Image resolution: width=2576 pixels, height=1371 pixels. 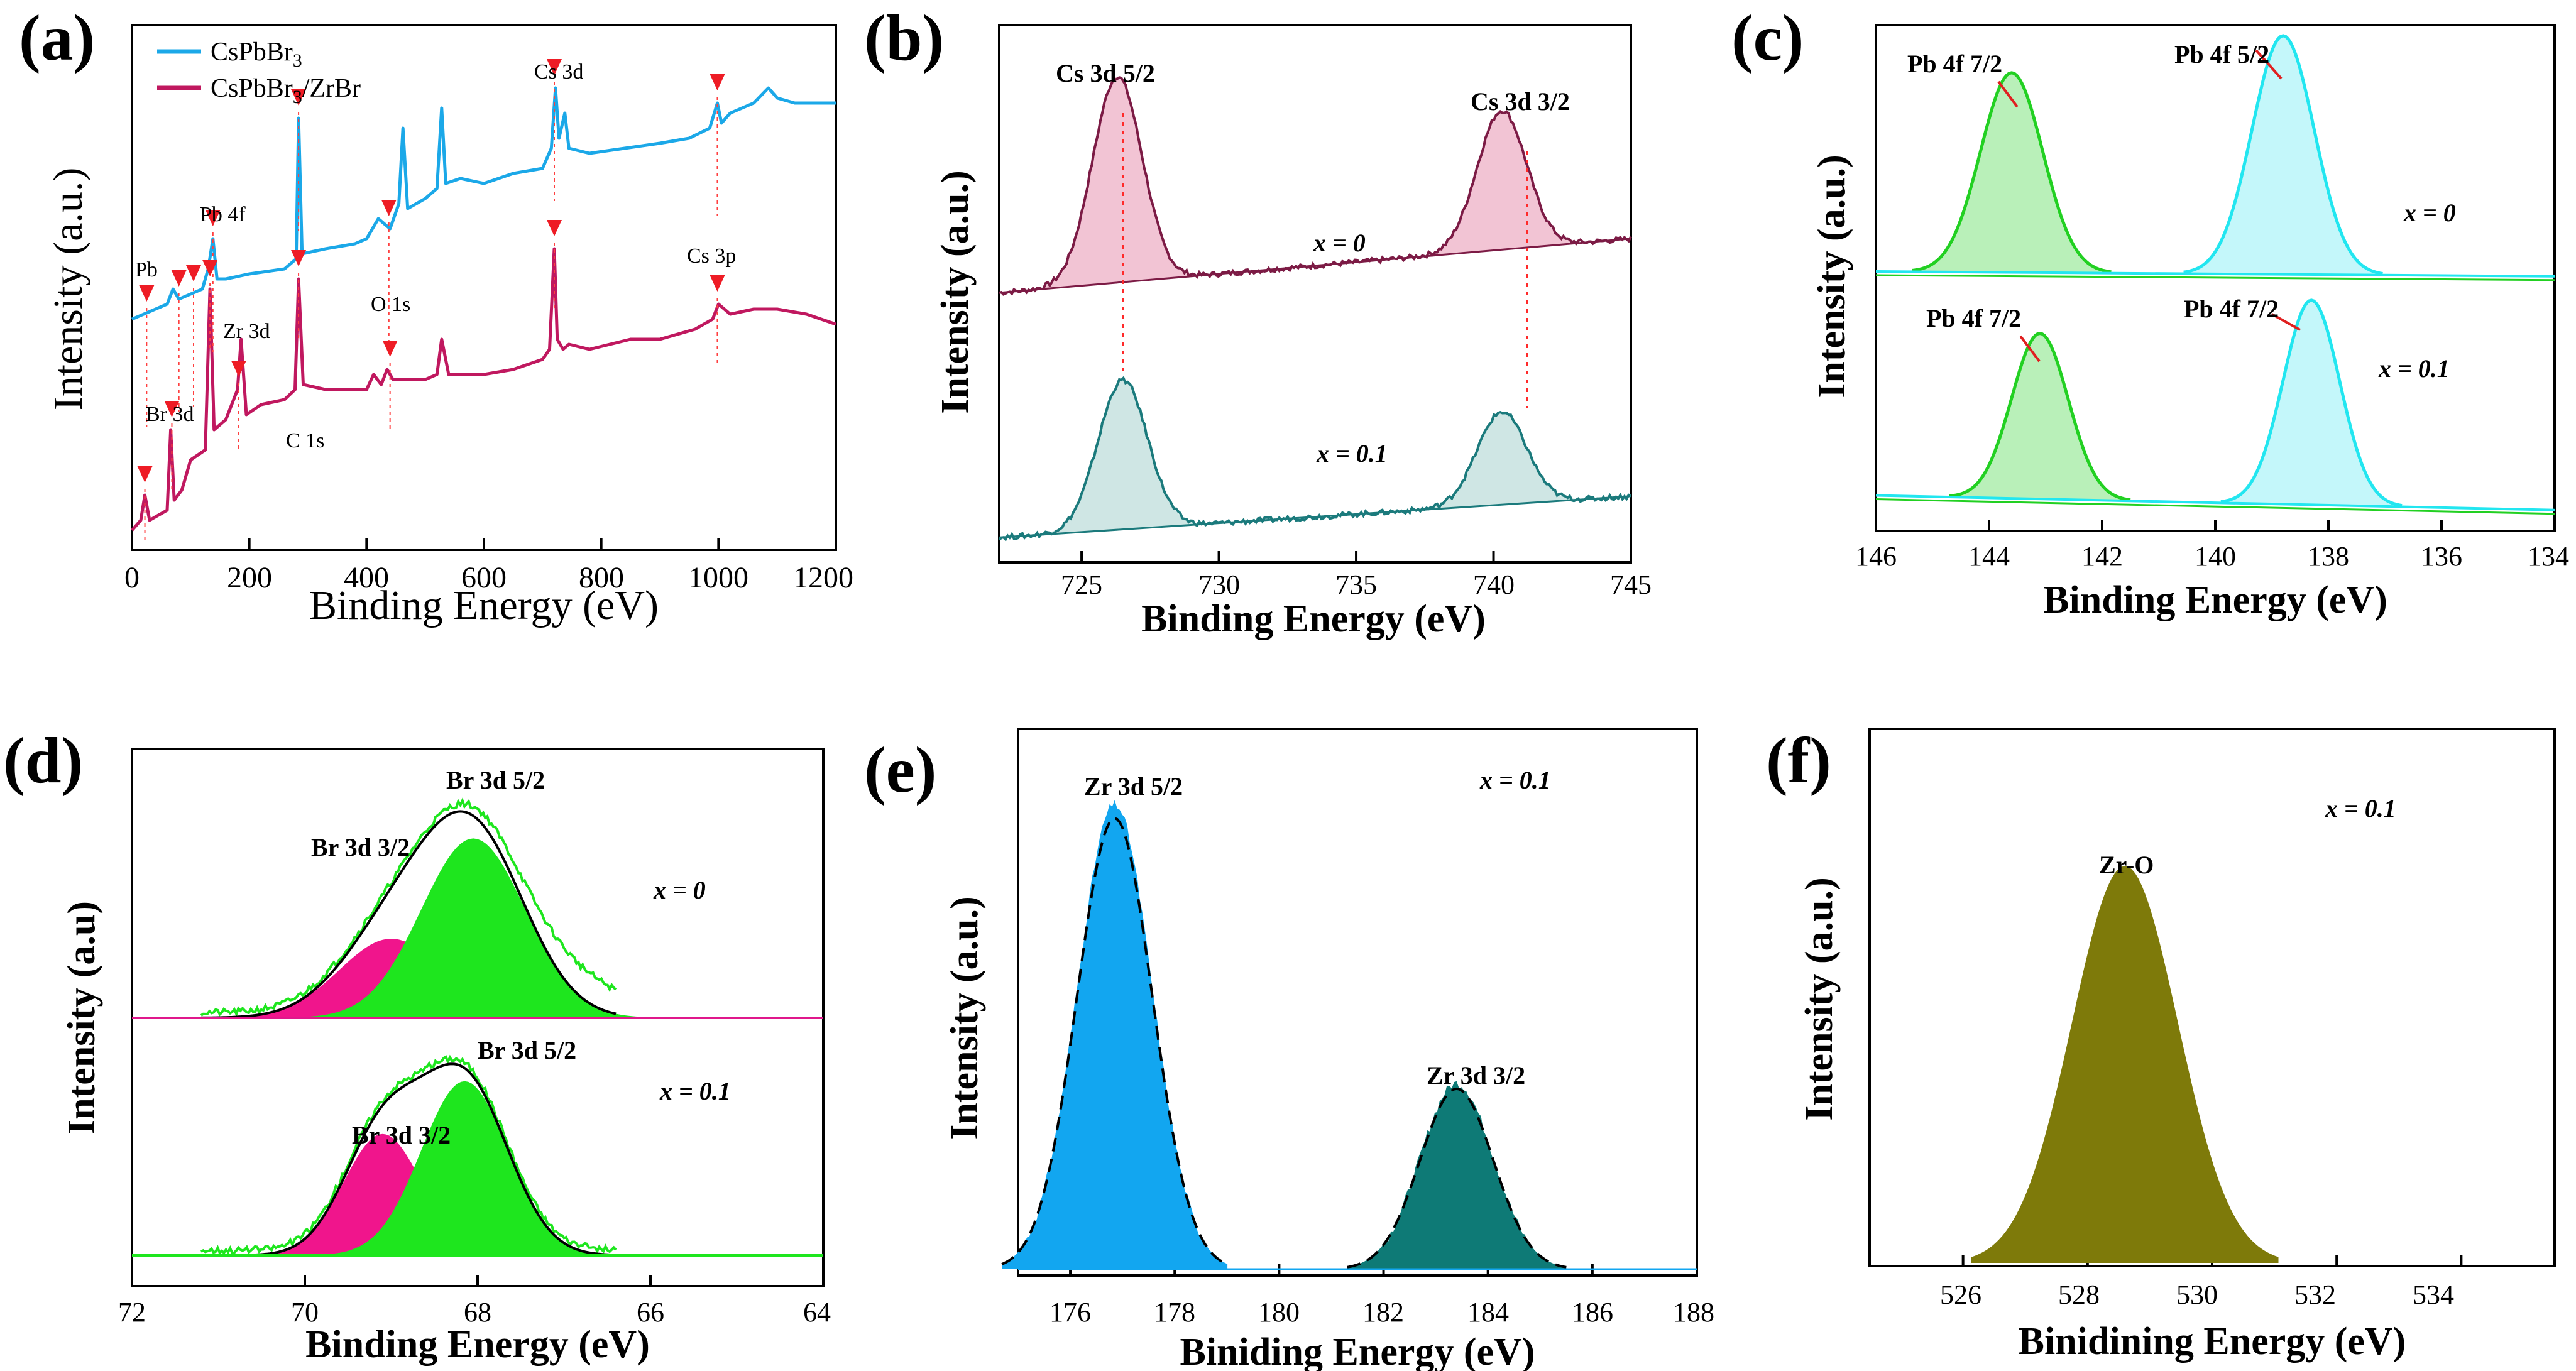 I want to click on curve-label-b-x01: x = 0.1, so click(x=1352, y=453).